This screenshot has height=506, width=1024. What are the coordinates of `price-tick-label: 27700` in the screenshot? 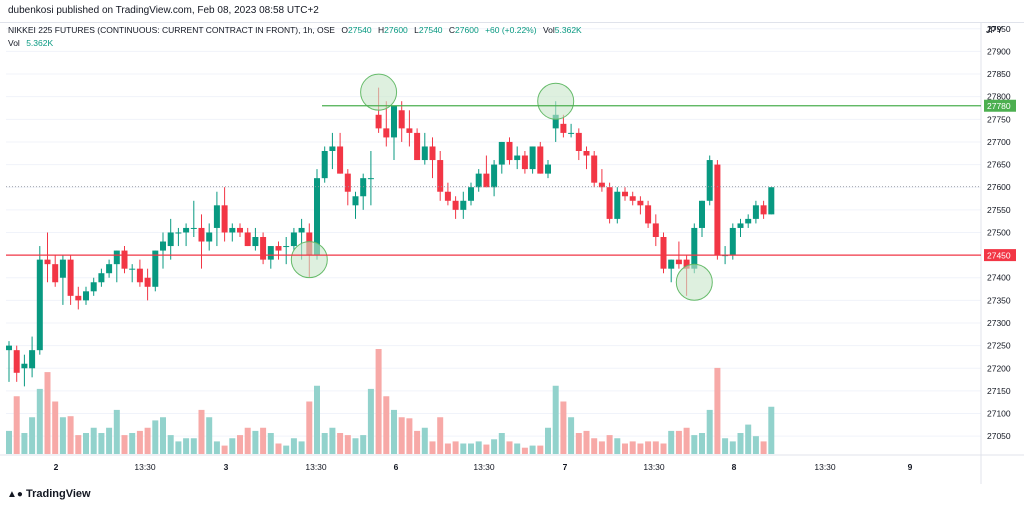 It's located at (999, 142).